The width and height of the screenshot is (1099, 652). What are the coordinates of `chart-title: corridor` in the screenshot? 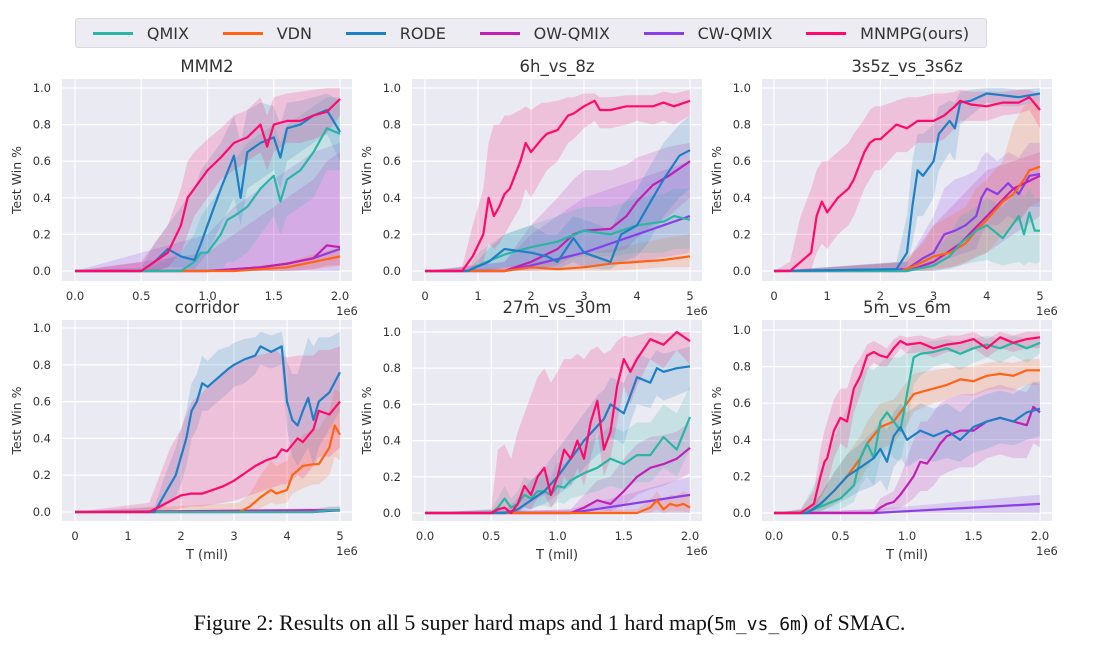 It's located at (207, 307).